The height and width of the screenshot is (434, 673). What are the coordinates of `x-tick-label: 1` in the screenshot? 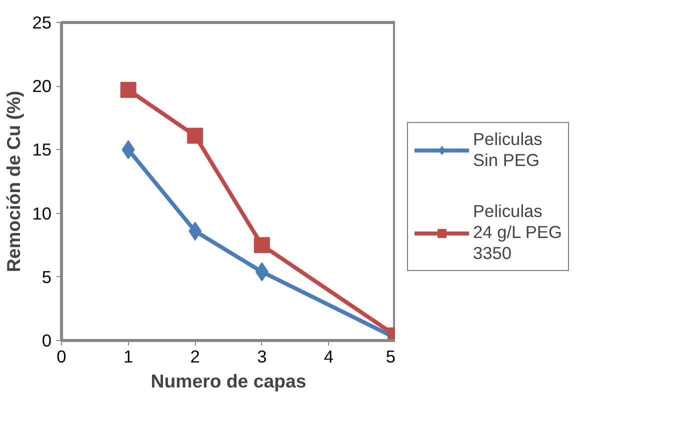 It's located at (128, 356).